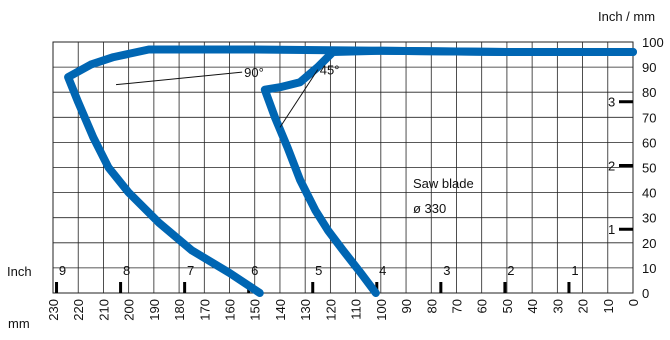 This screenshot has height=340, width=670. Describe the element at coordinates (330, 70) in the screenshot. I see `series-label: 45°` at that location.